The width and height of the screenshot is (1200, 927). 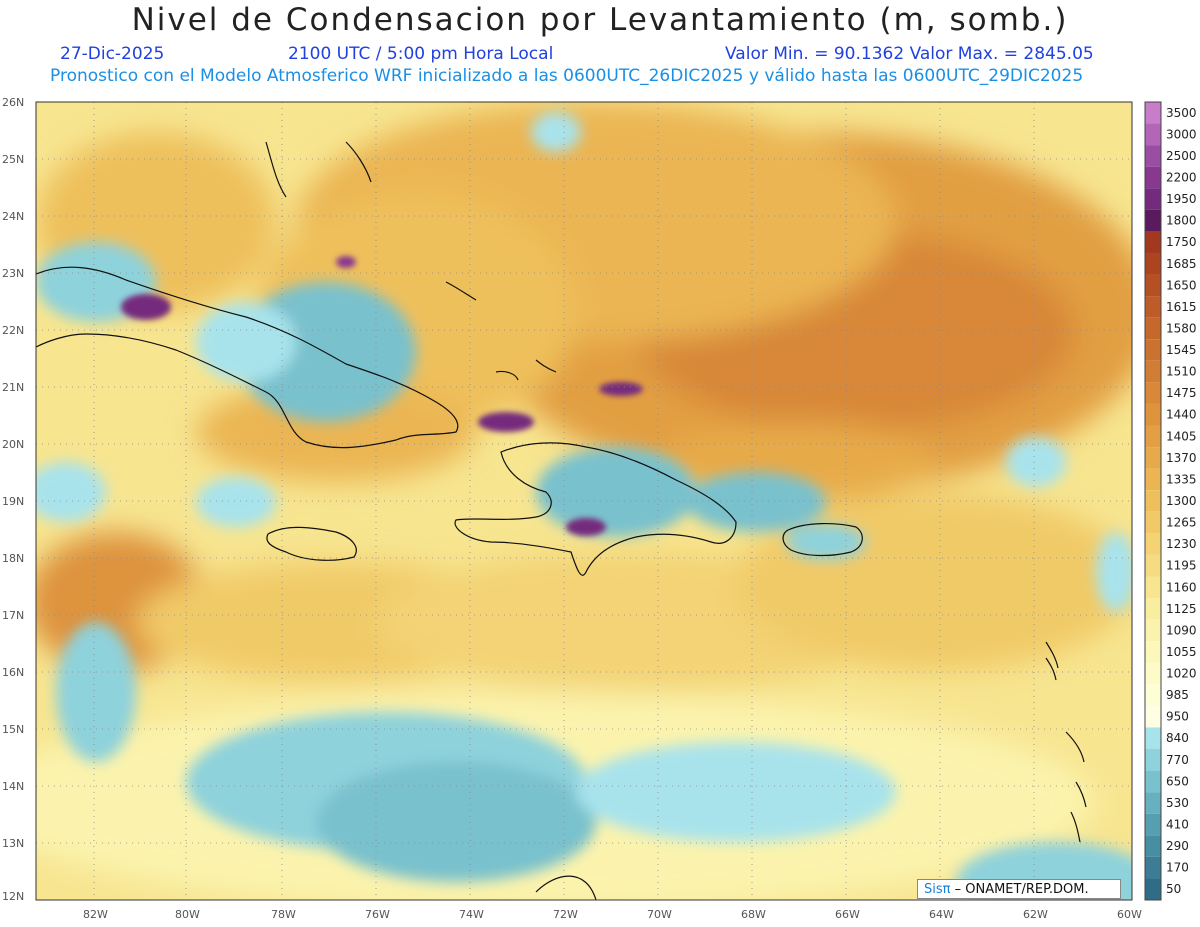 I want to click on colorbar-label: 1300, so click(x=1181, y=501).